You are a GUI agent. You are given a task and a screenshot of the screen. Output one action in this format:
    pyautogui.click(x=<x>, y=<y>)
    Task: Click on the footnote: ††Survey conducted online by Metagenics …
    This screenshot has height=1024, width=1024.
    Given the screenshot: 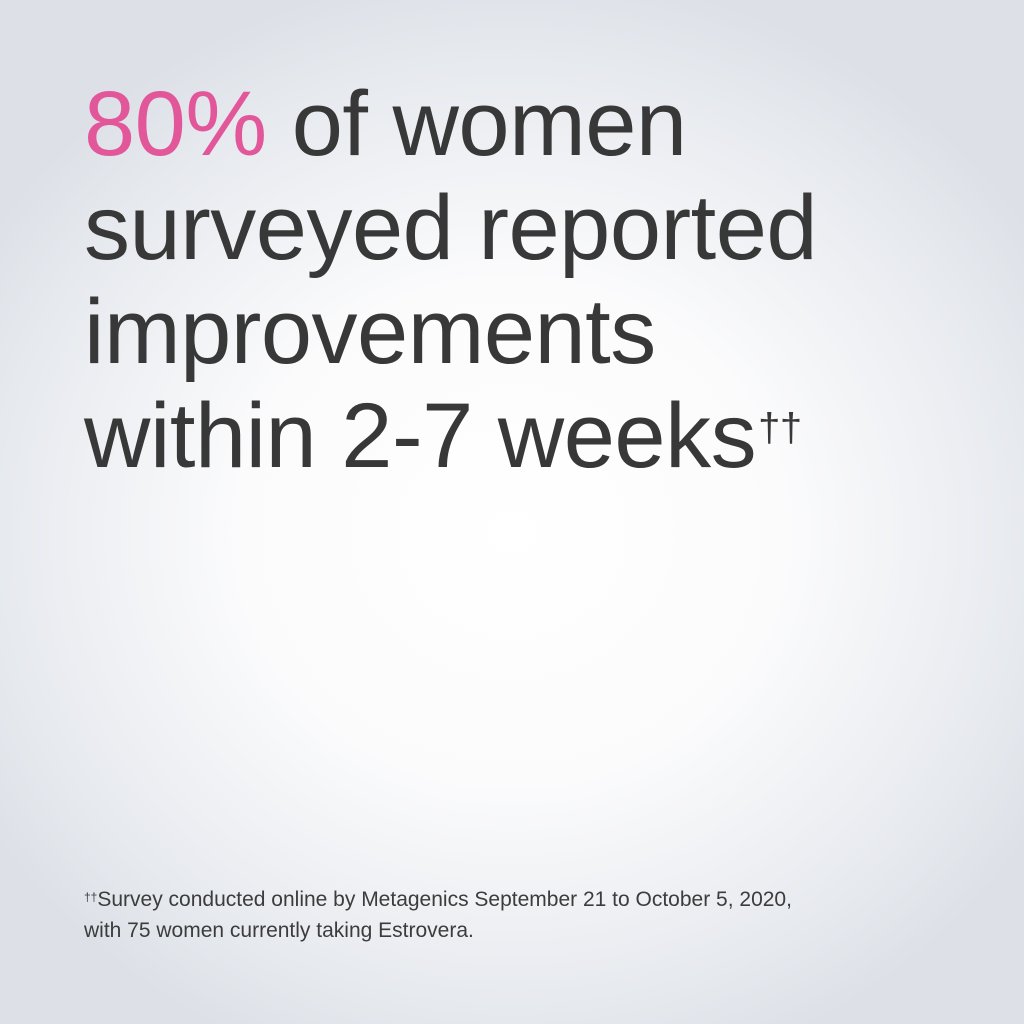 What is the action you would take?
    pyautogui.click(x=438, y=915)
    